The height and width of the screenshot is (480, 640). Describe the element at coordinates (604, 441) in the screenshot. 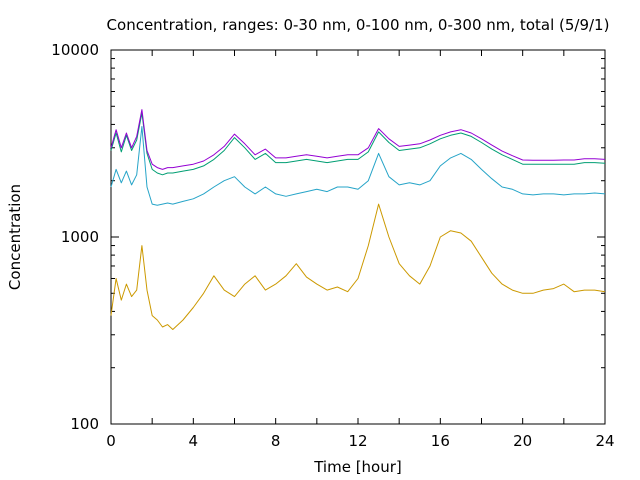

I see `x-tick-label: 24` at that location.